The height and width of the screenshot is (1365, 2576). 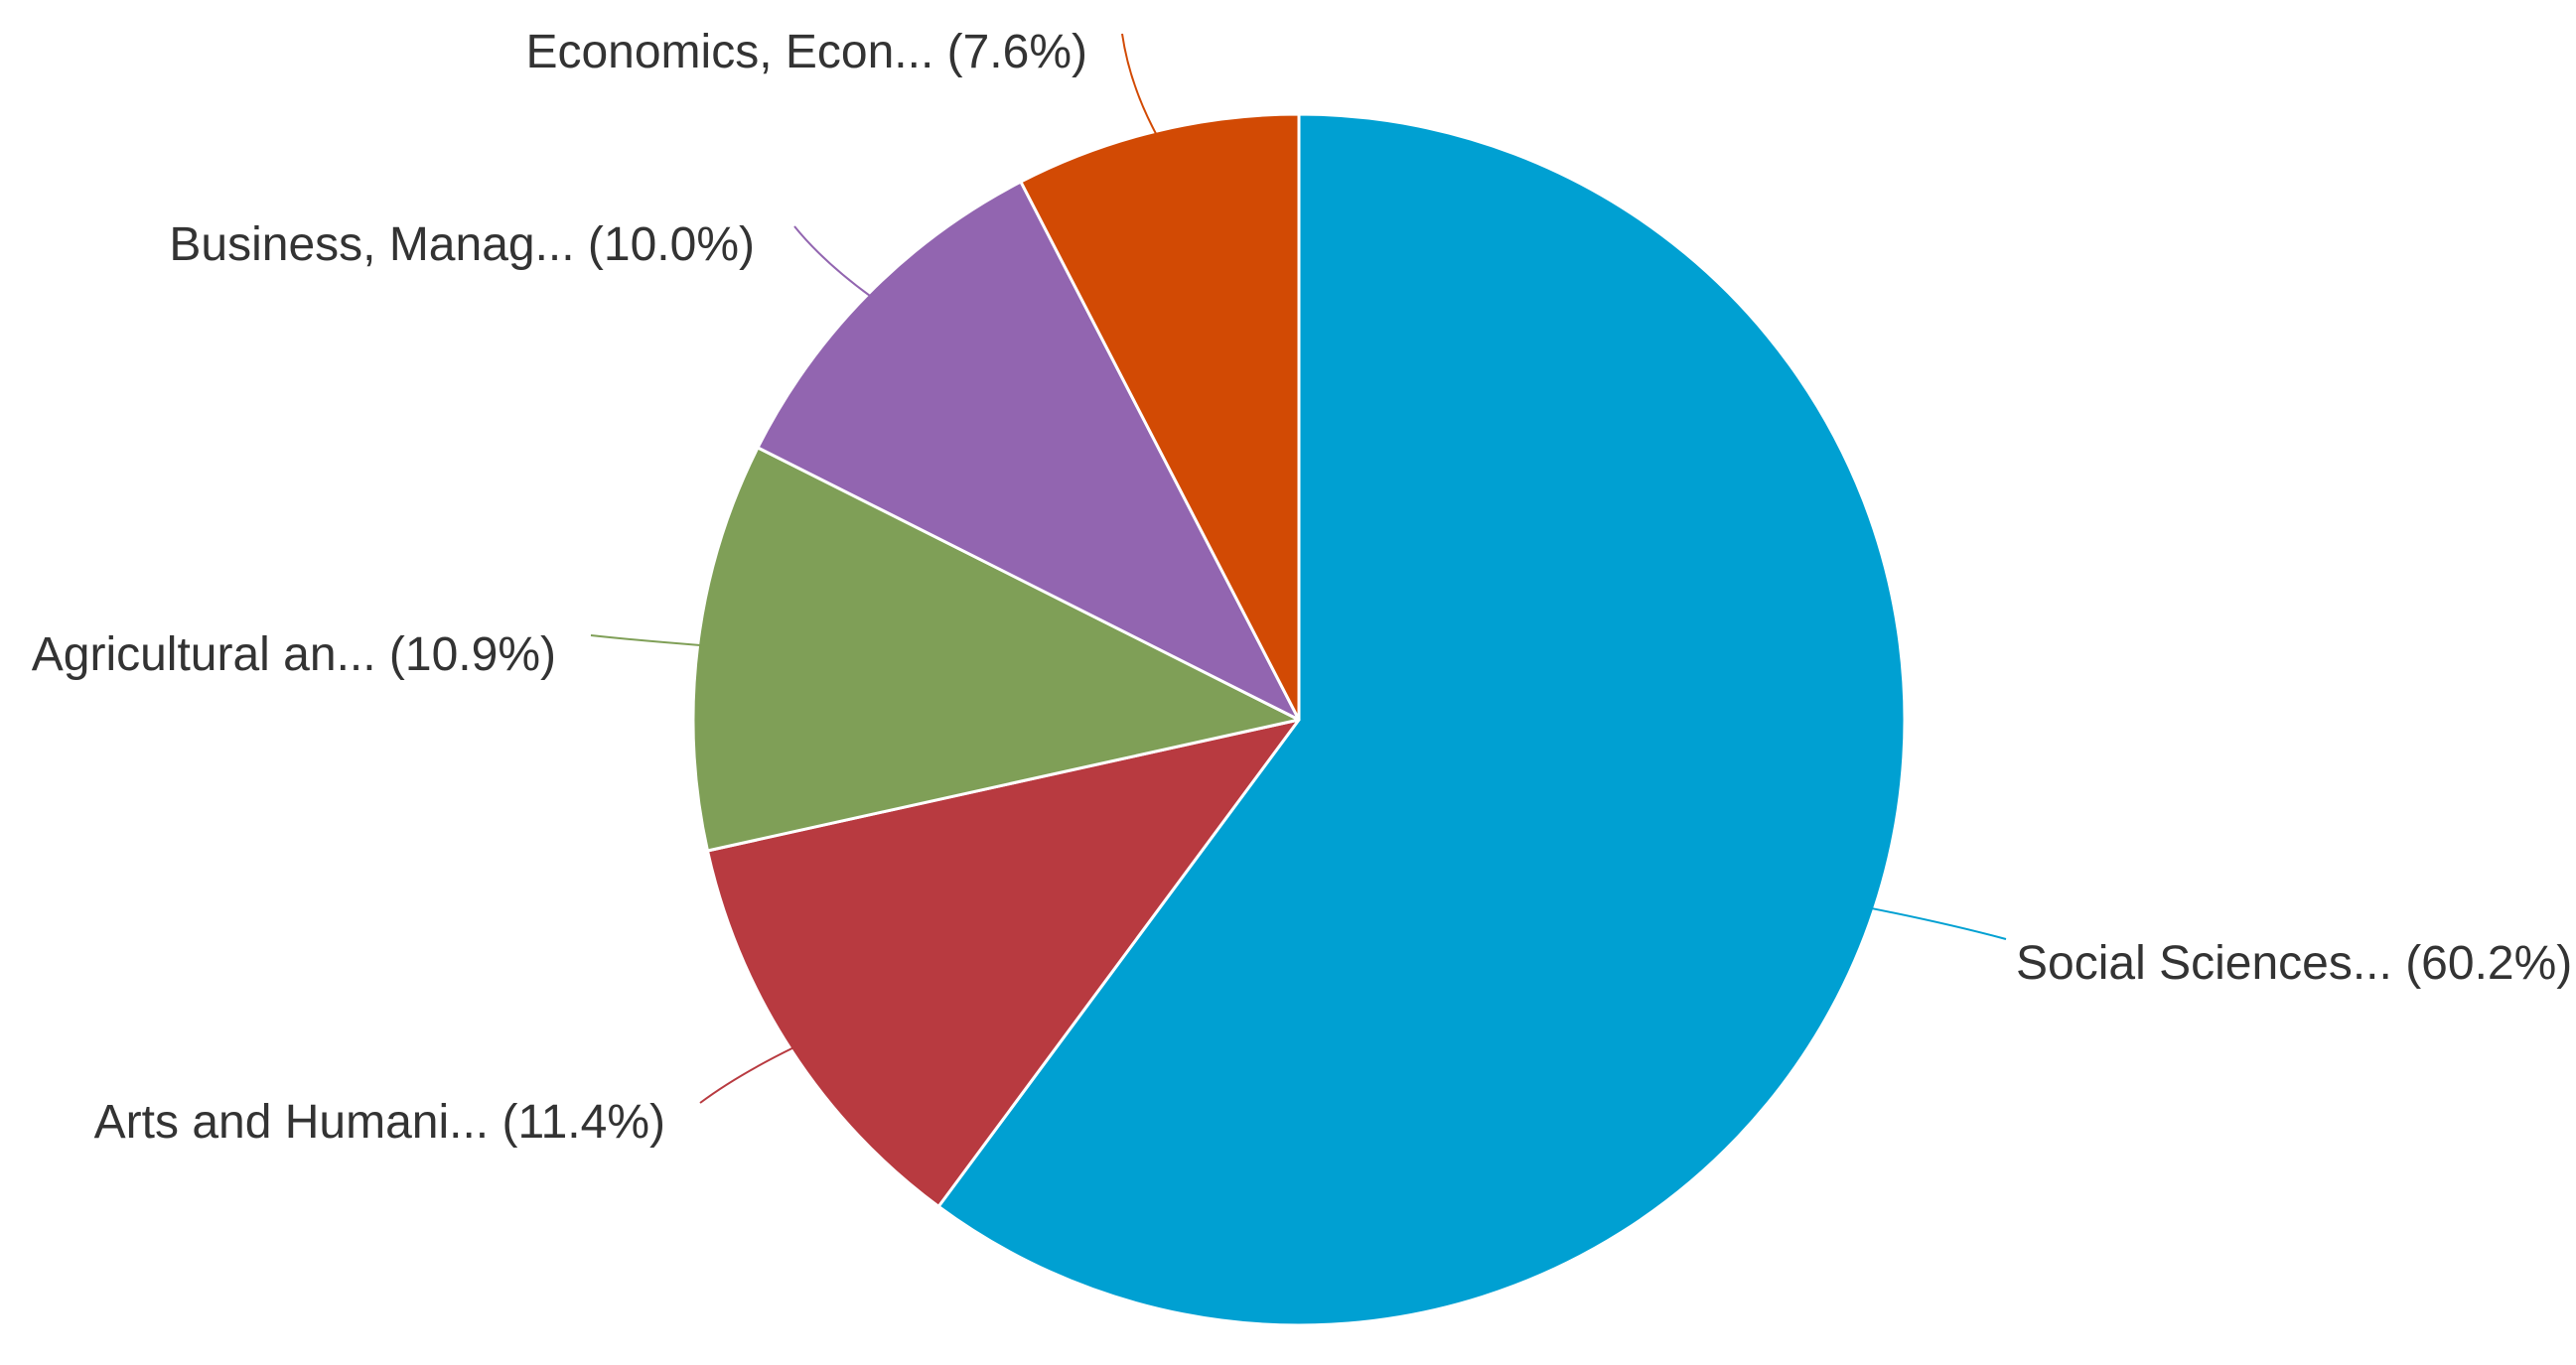 I want to click on slice-label-percent: (10.0%), so click(x=671, y=244).